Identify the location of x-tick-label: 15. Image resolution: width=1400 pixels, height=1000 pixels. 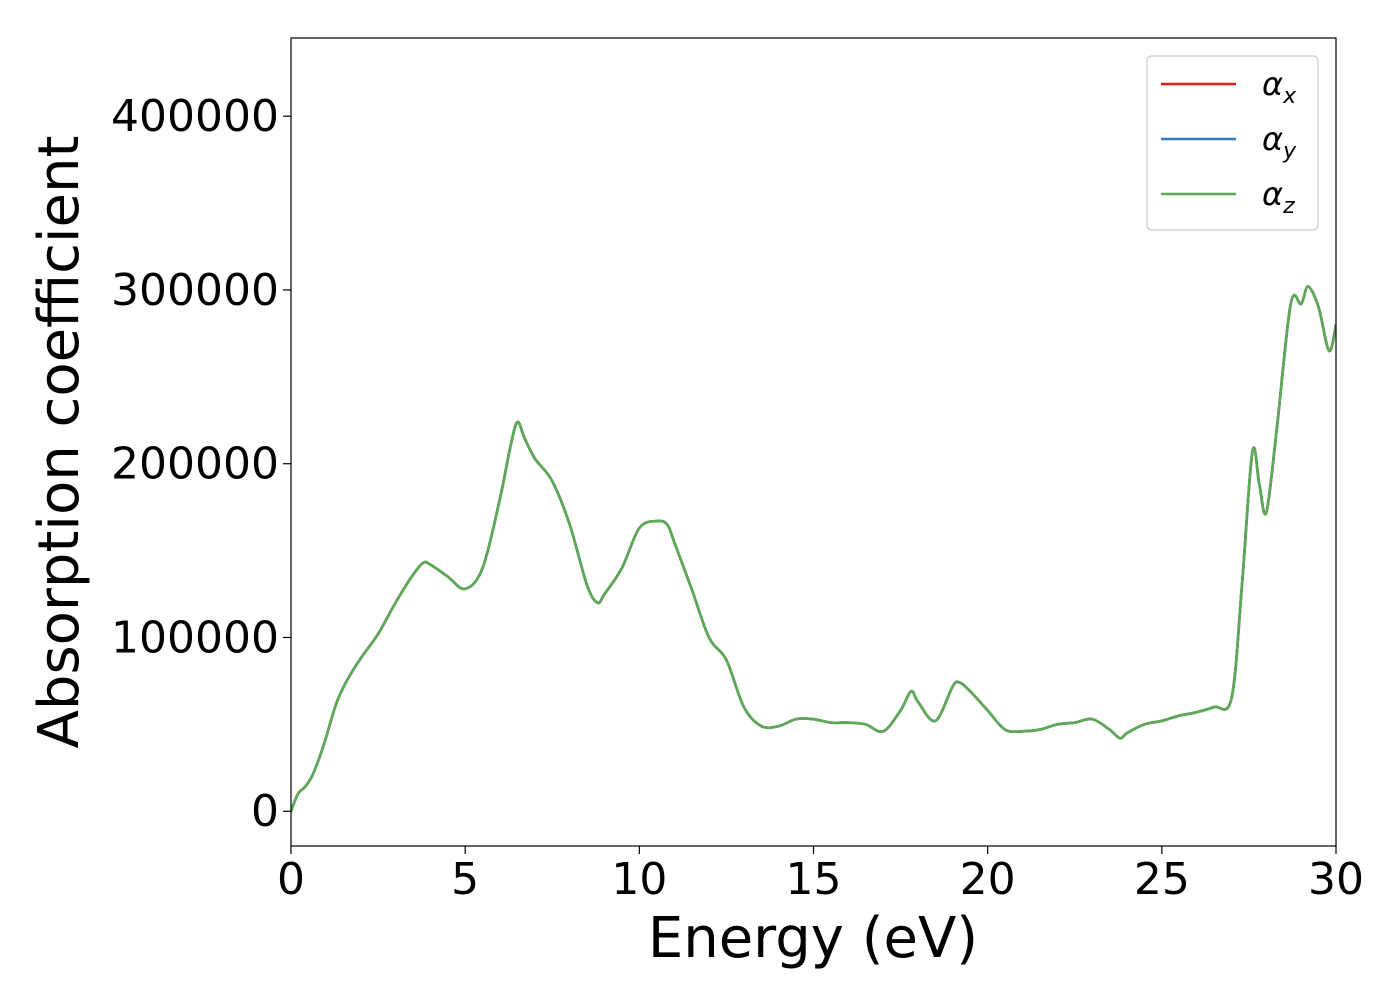
(814, 879).